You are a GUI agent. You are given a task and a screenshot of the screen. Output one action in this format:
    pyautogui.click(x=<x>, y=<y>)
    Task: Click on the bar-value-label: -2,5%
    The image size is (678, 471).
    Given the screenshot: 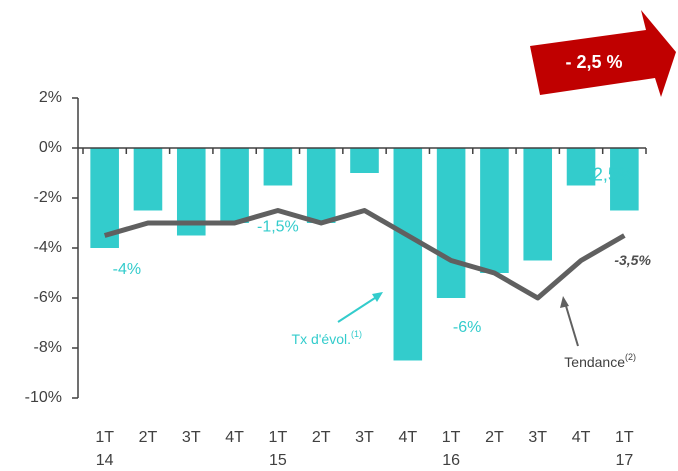 What is the action you would take?
    pyautogui.click(x=610, y=174)
    